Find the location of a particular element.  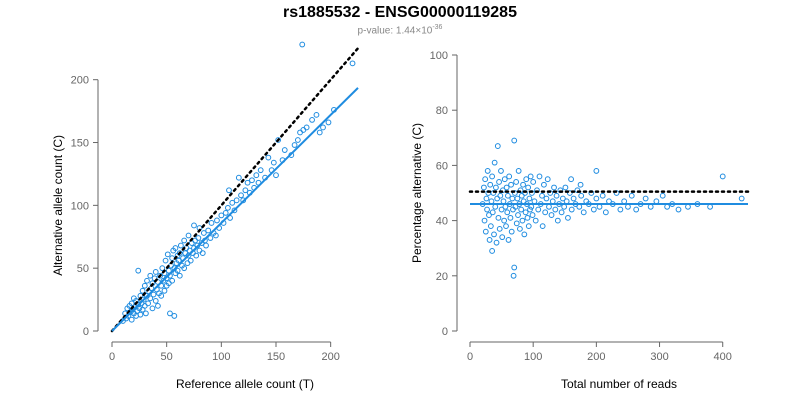

chart-title: rs1885532 - ENSG00000119285 is located at coordinates (400, 12).